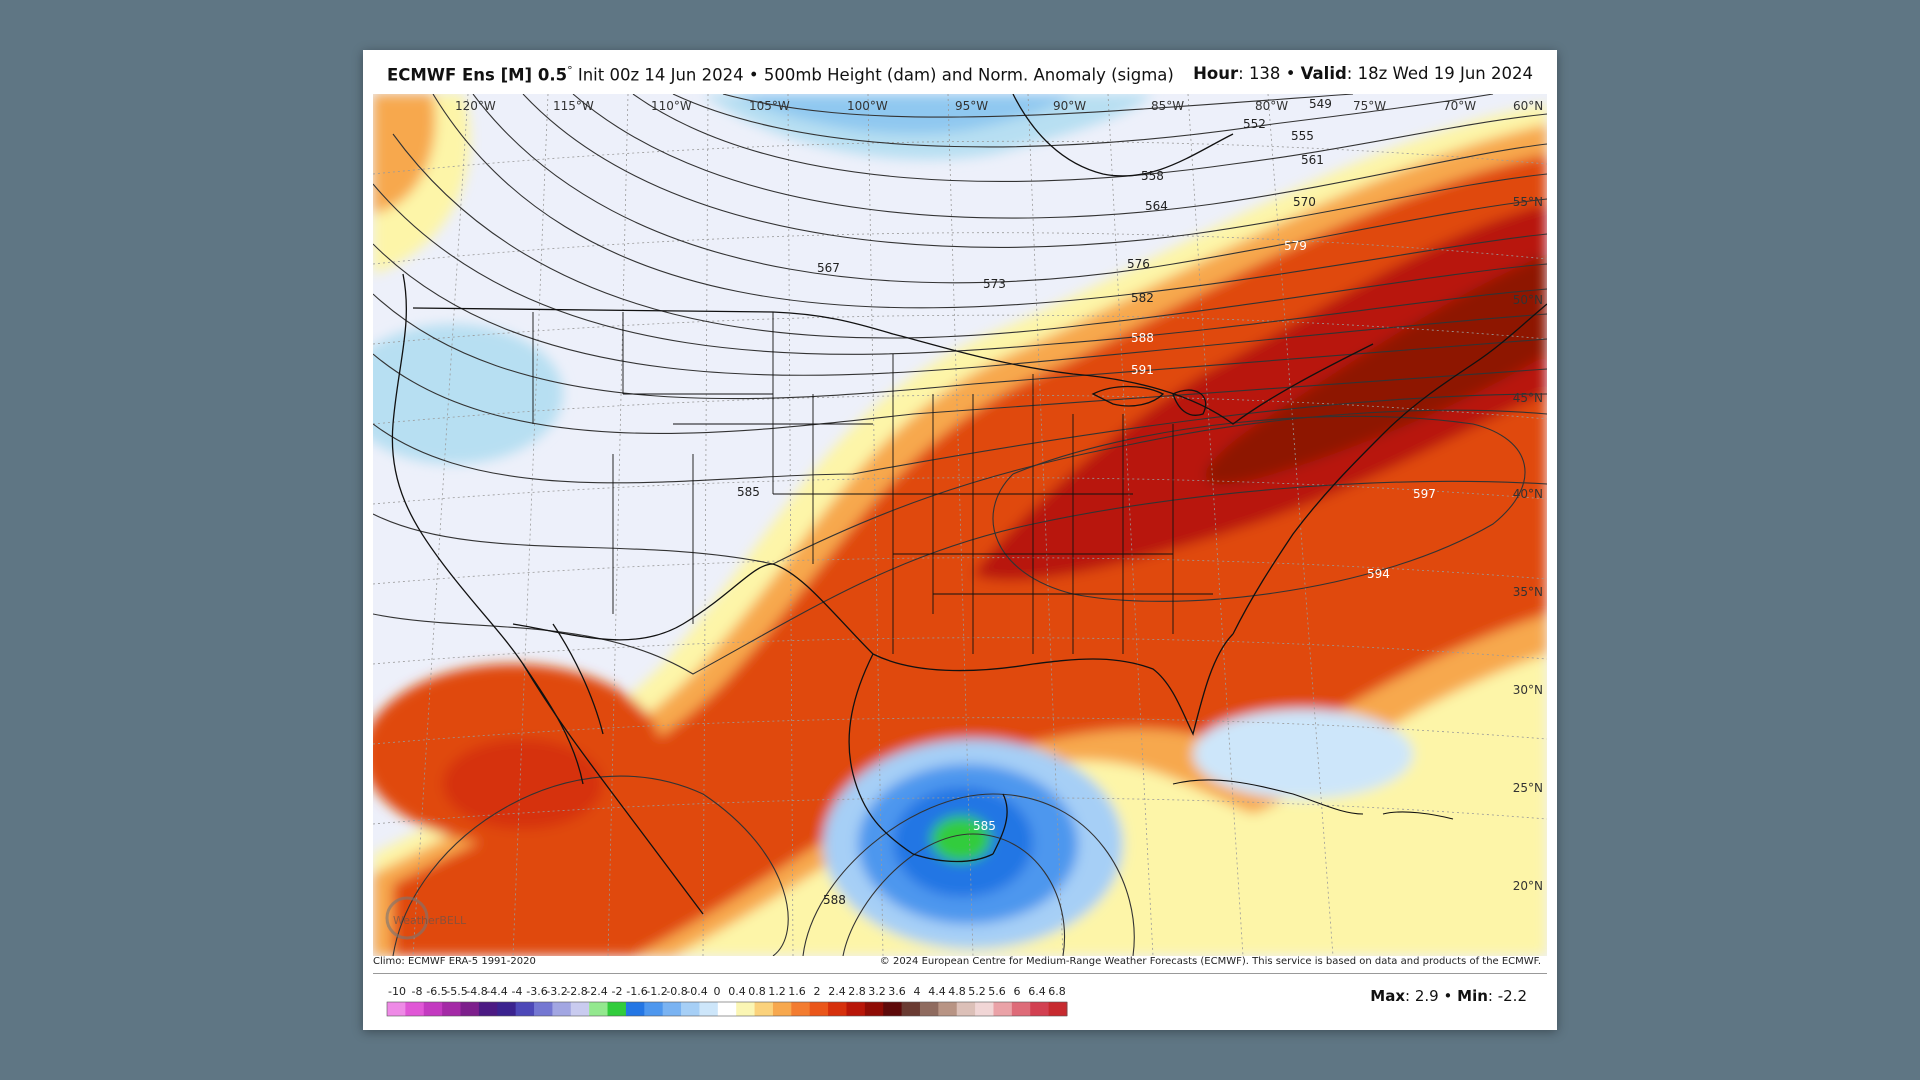  Describe the element at coordinates (1376, 369) in the screenshot. I see `positive-anomaly-darkest` at that location.